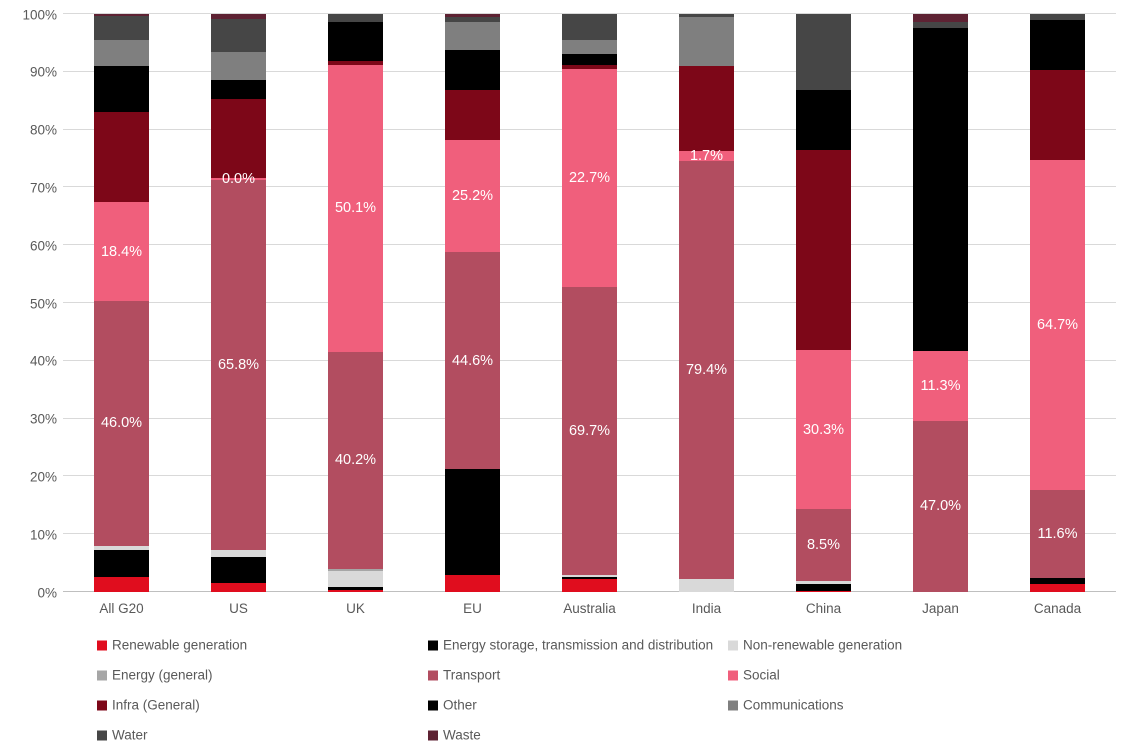  I want to click on legend-item-infra-general: Infra (General), so click(148, 705).